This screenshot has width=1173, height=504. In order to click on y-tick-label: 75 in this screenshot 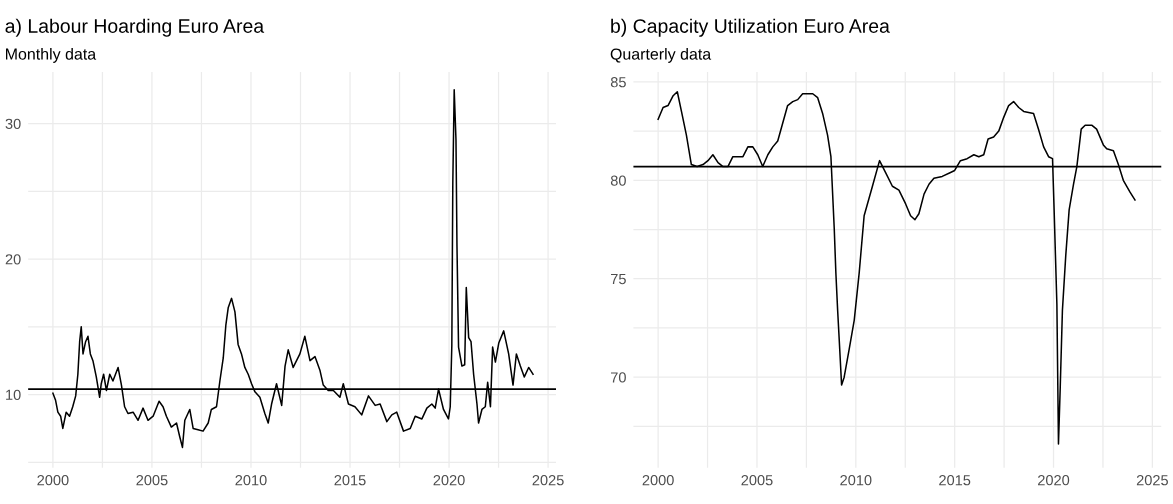, I will do `click(618, 279)`.